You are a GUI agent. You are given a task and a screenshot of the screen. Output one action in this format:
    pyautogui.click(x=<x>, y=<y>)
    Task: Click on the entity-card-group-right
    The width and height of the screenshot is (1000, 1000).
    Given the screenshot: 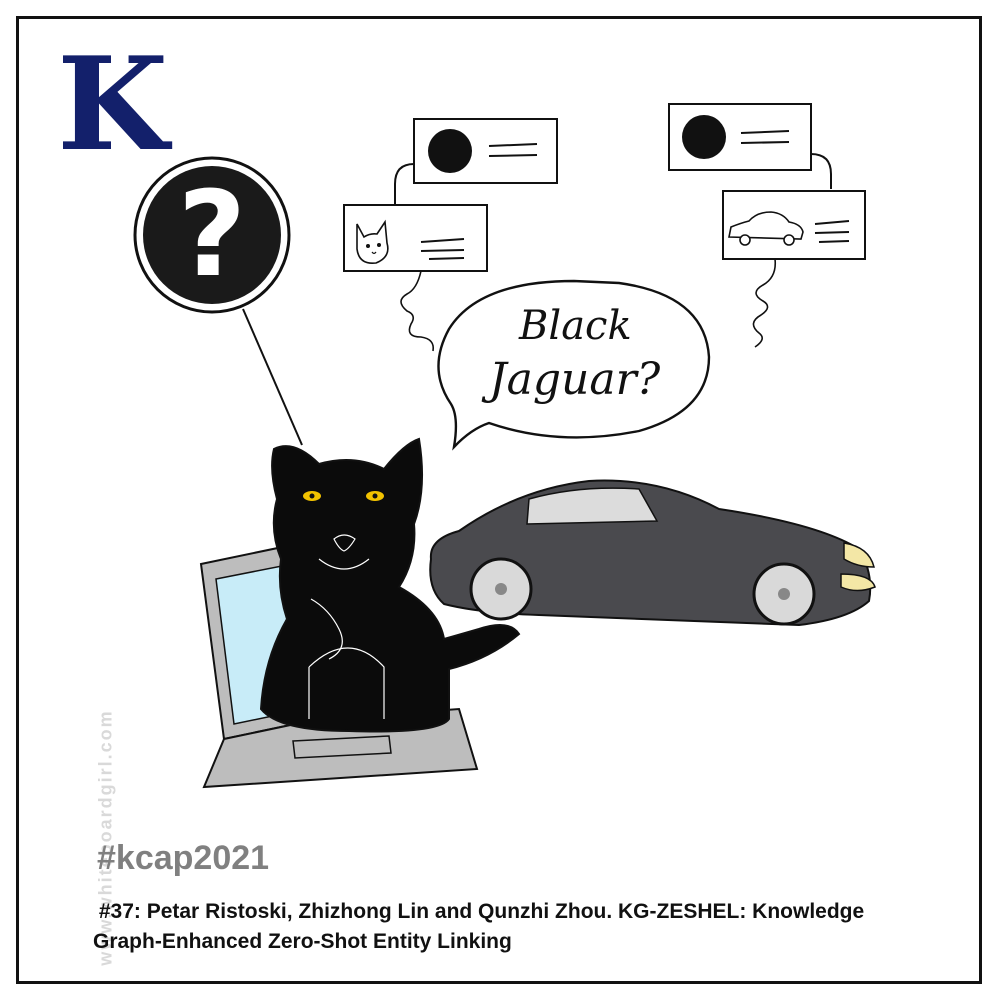 What is the action you would take?
    pyautogui.click(x=767, y=225)
    